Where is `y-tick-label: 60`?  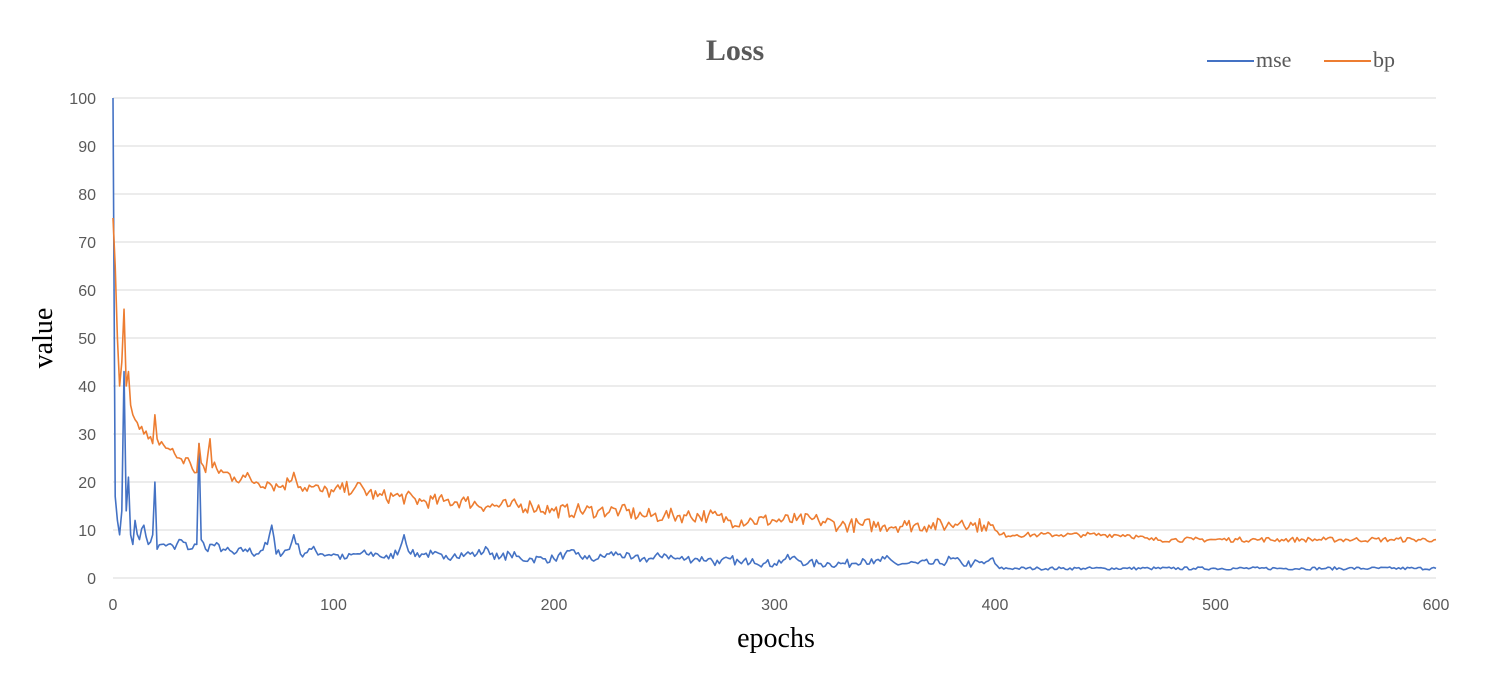
y-tick-label: 60 is located at coordinates (87, 291).